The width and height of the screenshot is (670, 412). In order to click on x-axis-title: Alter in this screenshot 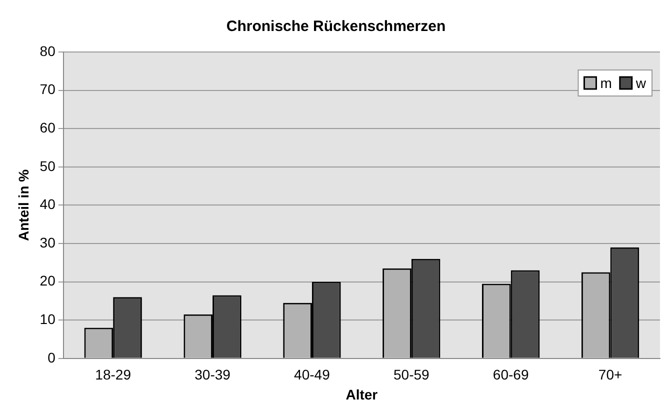, I will do `click(362, 394)`.